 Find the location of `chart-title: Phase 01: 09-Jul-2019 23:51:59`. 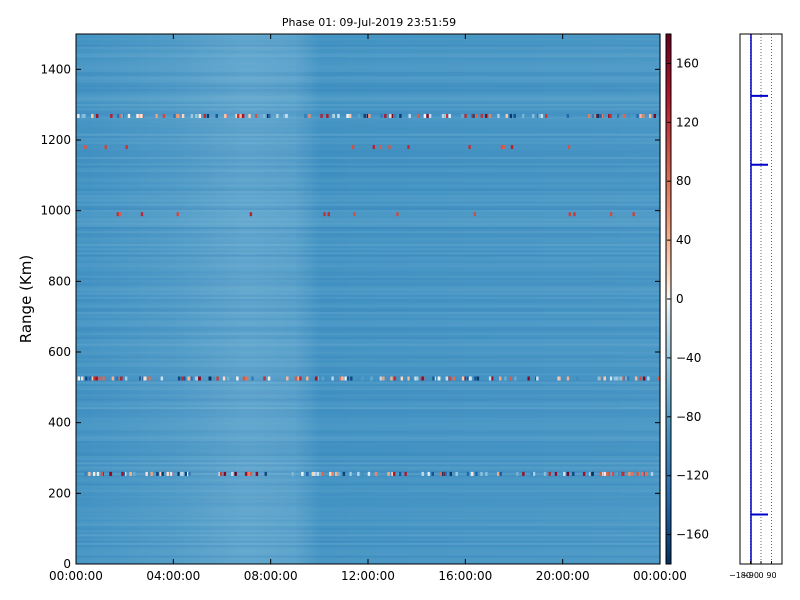

chart-title: Phase 01: 09-Jul-2019 23:51:59 is located at coordinates (369, 22).